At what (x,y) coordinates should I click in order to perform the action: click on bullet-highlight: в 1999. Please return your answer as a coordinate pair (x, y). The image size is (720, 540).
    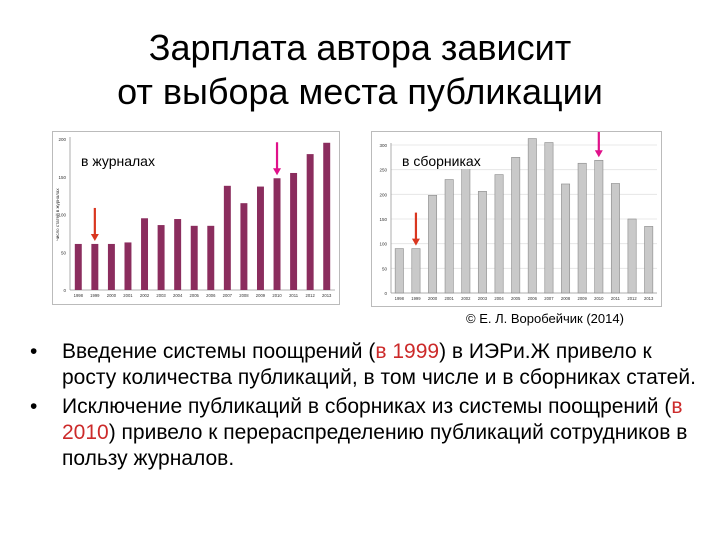
    Looking at the image, I should click on (407, 351).